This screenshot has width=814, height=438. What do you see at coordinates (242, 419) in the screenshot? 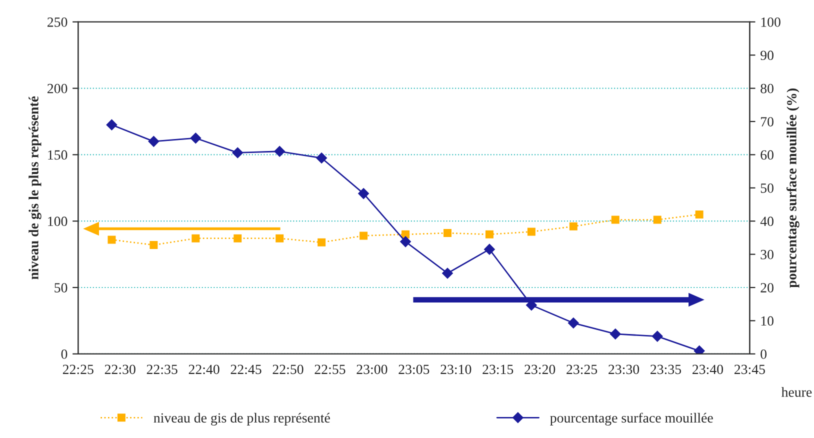
I see `legend-label: niveau de gis de plus représenté` at bounding box center [242, 419].